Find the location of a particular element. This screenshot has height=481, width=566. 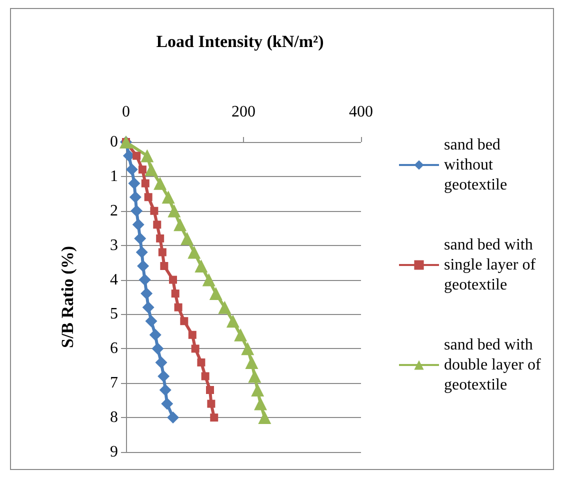

x-axis-title: Load Intensity (kN/m²) is located at coordinates (240, 41).